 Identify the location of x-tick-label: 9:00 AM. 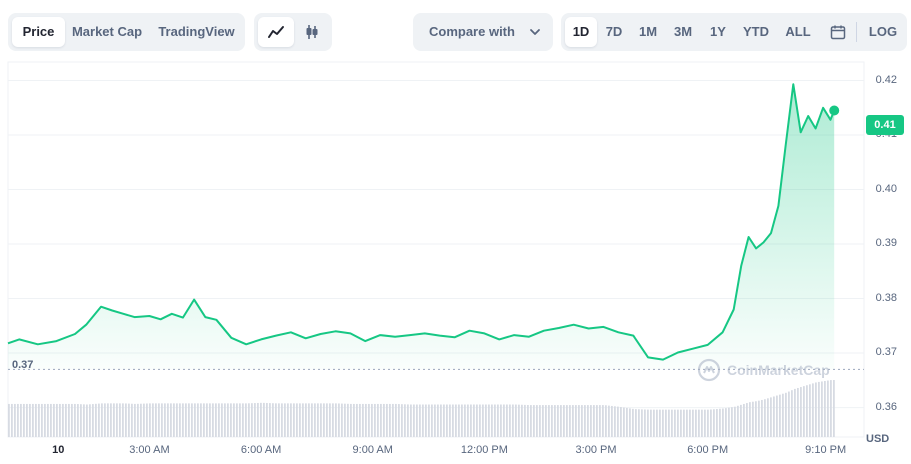
(372, 450).